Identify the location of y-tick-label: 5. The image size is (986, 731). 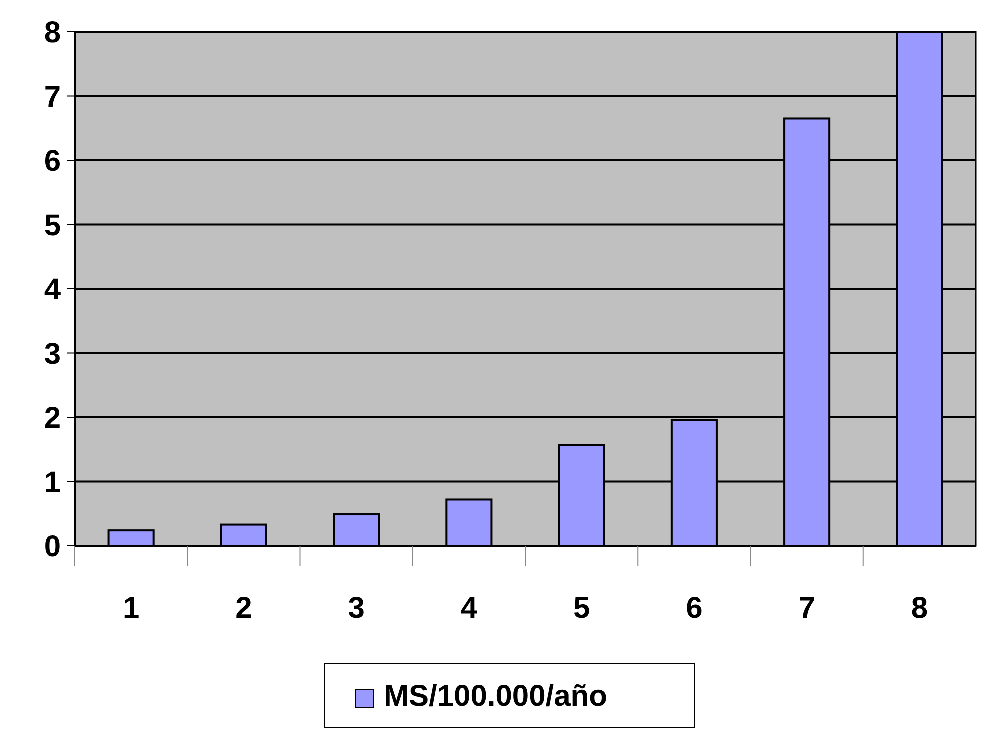
(52, 225).